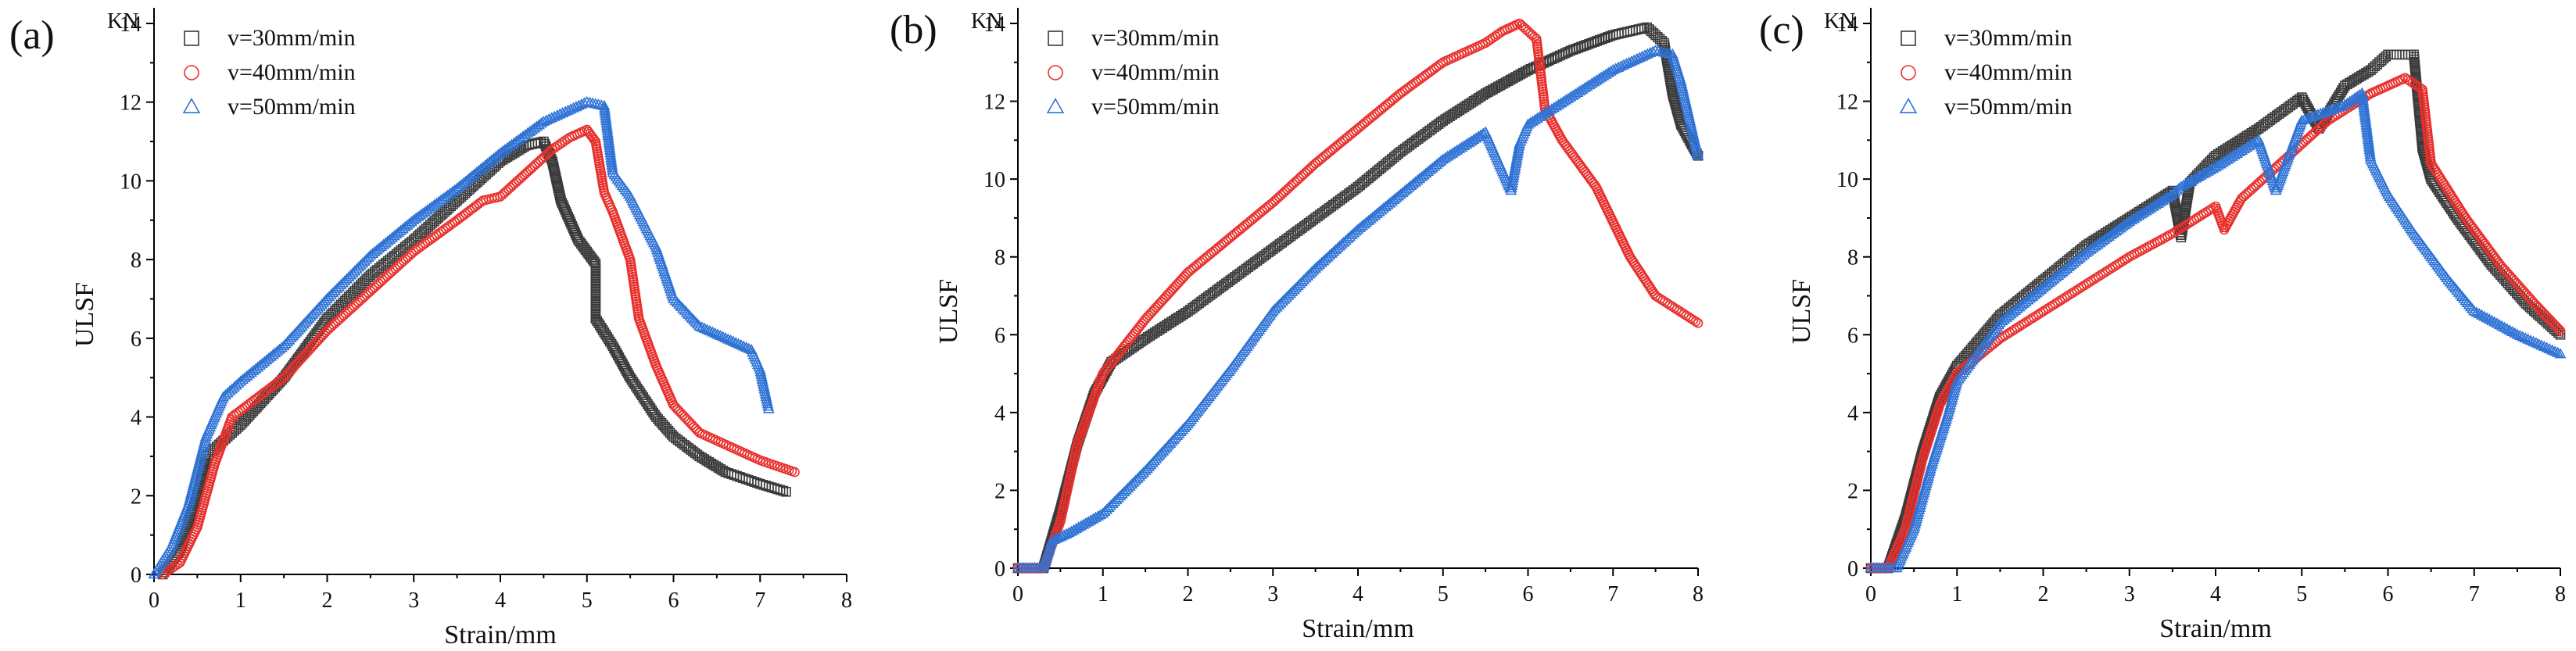 This screenshot has width=2576, height=651. I want to click on legend-label-s30: v=30mm/min, so click(292, 38).